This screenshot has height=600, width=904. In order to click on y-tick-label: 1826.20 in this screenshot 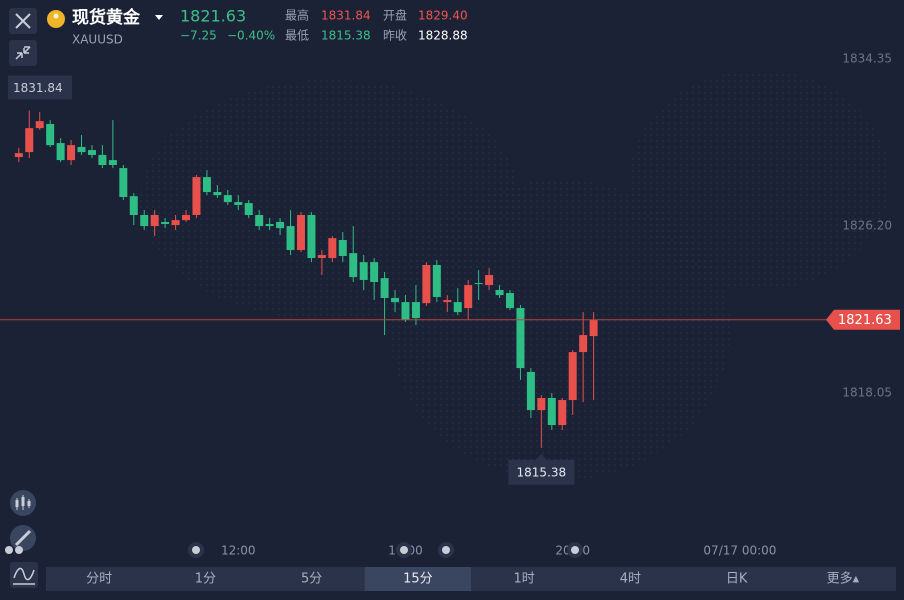, I will do `click(867, 226)`.